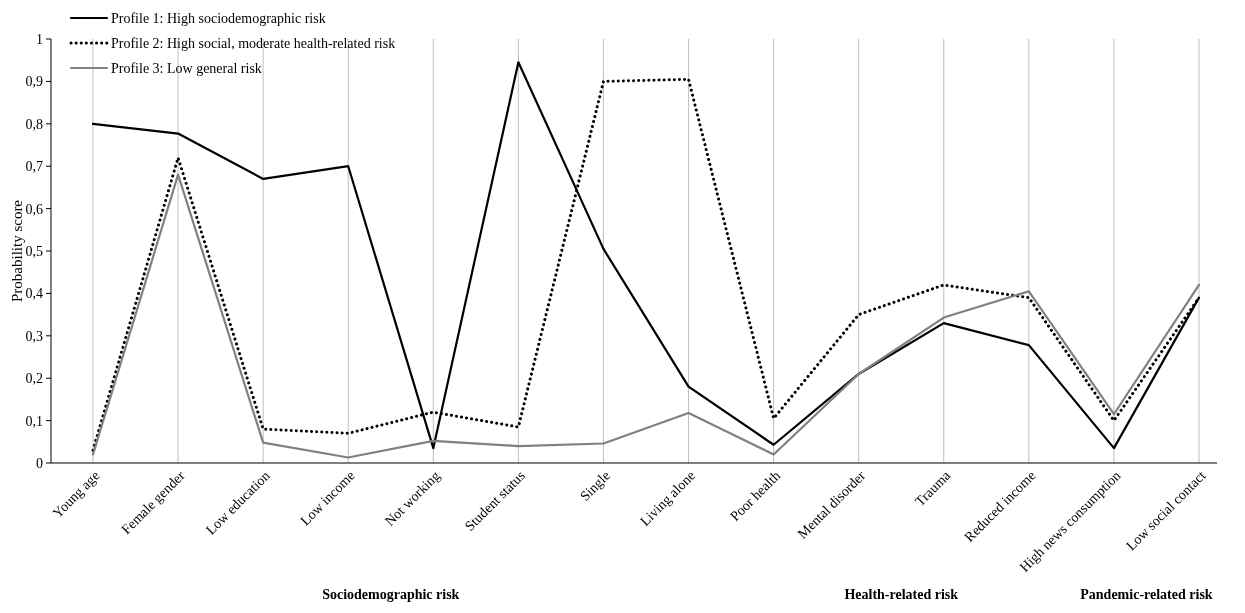 This screenshot has height=613, width=1245. What do you see at coordinates (34, 294) in the screenshot?
I see `y-tick-label: 0,4` at bounding box center [34, 294].